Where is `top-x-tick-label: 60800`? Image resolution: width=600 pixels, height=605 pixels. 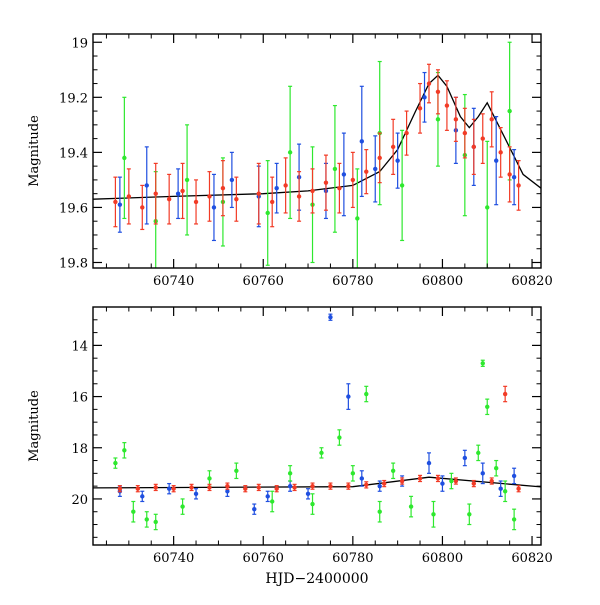
top-x-tick-label: 60800 is located at coordinates (442, 281).